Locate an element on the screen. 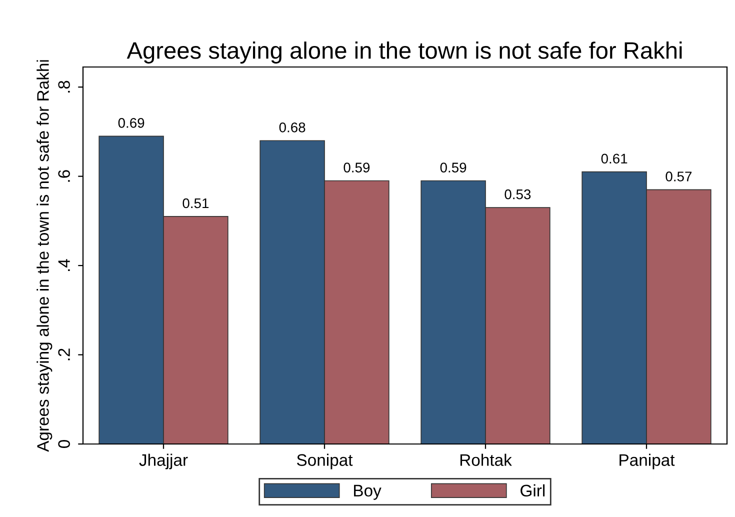 The height and width of the screenshot is (517, 735). x-tick-label: Panipat is located at coordinates (647, 462).